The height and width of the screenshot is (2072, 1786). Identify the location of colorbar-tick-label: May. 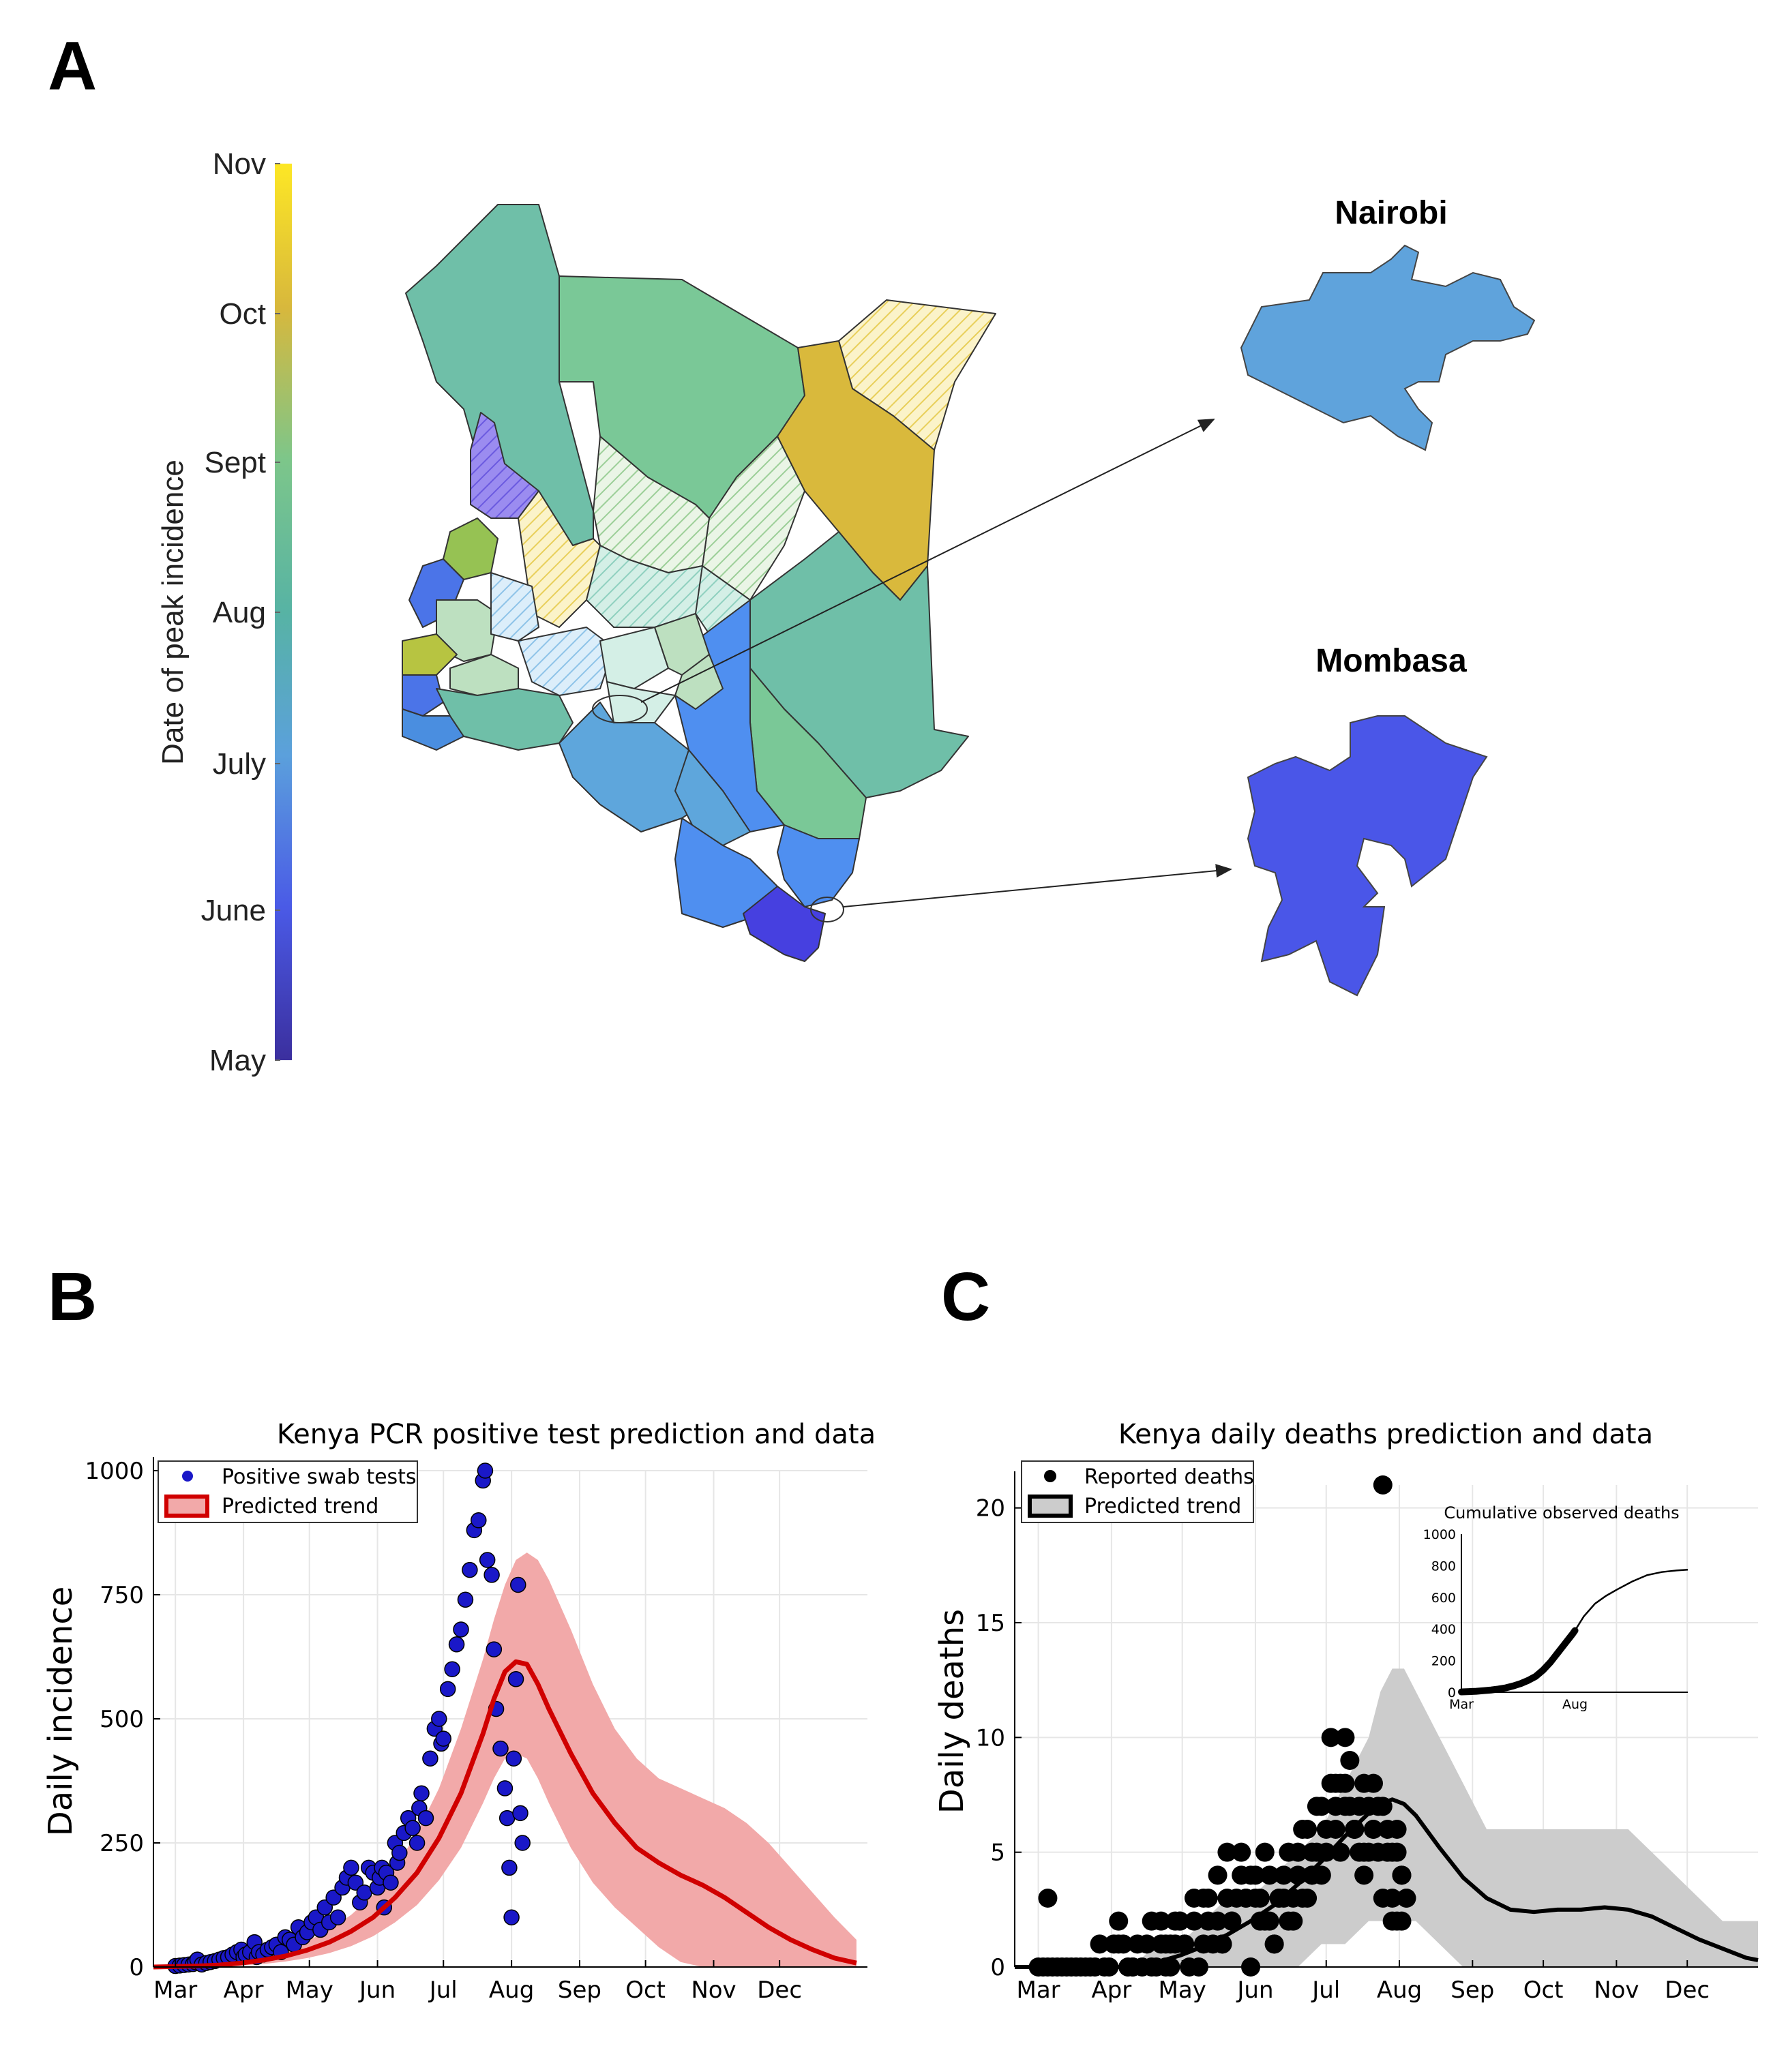
(238, 1060).